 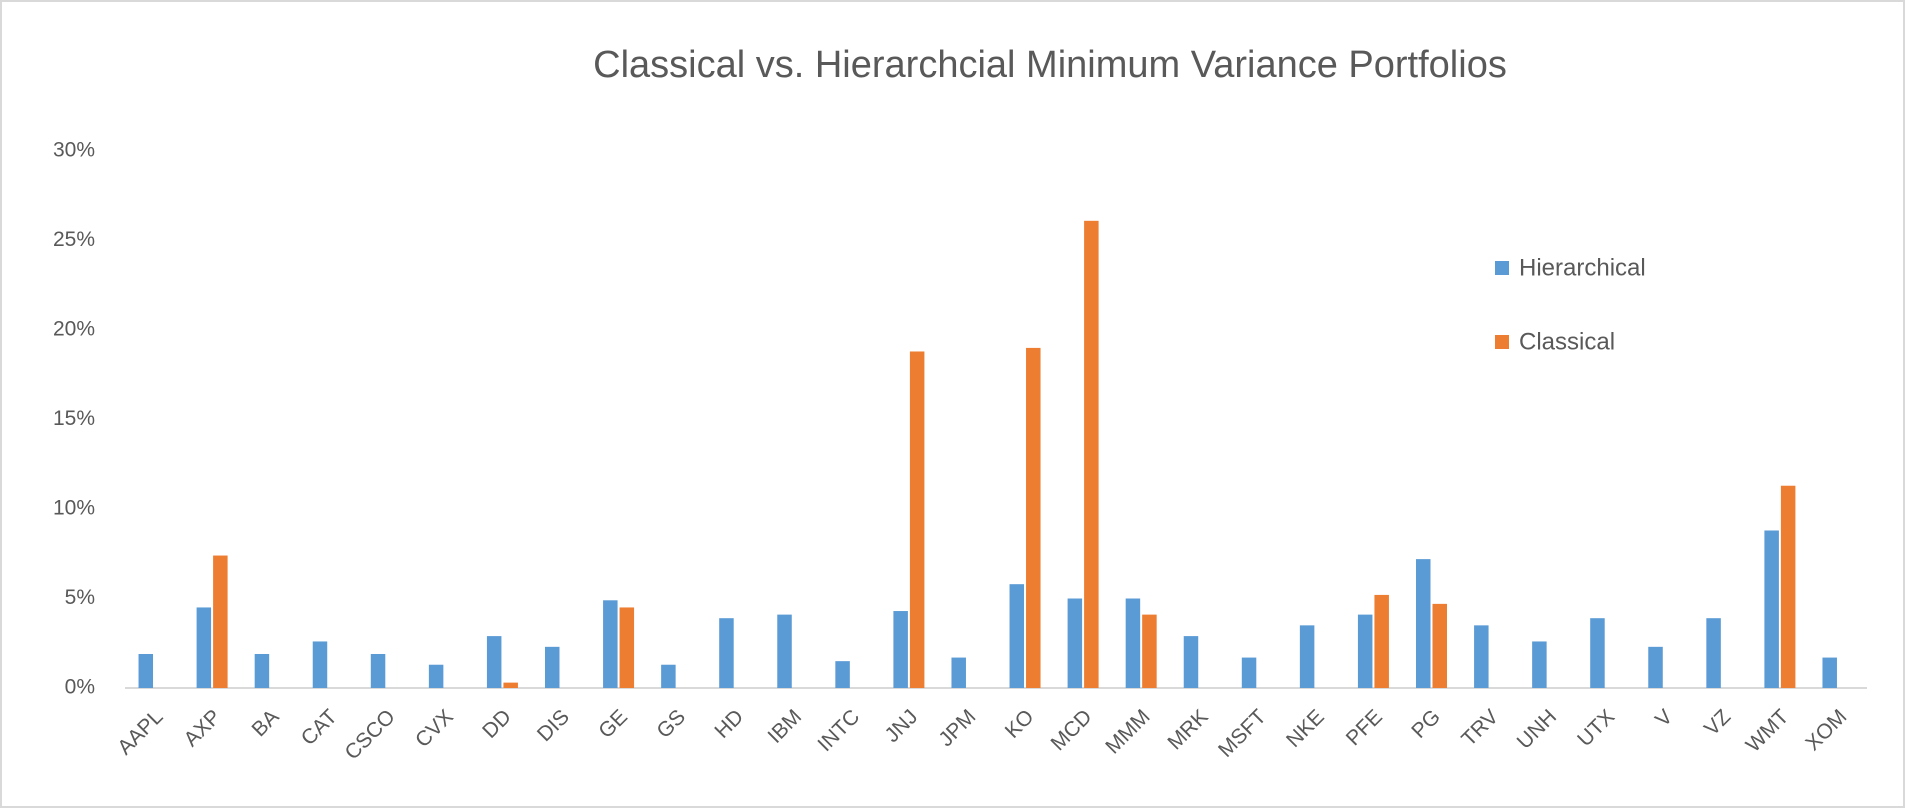 What do you see at coordinates (80, 687) in the screenshot?
I see `y-tick-label: 0%` at bounding box center [80, 687].